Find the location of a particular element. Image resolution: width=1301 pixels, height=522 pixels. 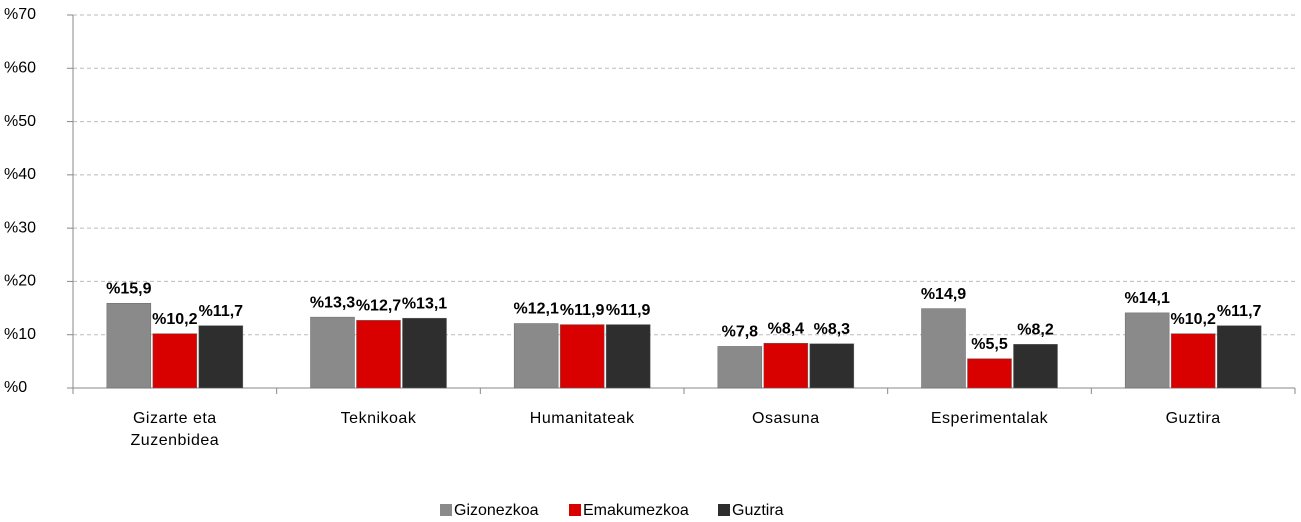

y-tick-label: %20 is located at coordinates (20, 281).